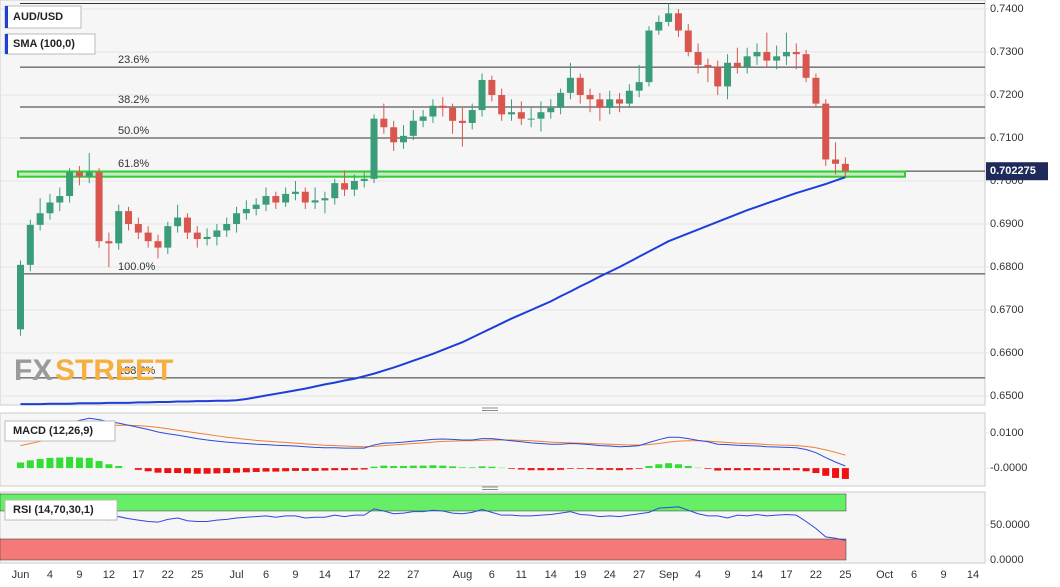 Image resolution: width=1060 pixels, height=587 pixels. What do you see at coordinates (133, 100) in the screenshot?
I see `fib-label: 38.2%` at bounding box center [133, 100].